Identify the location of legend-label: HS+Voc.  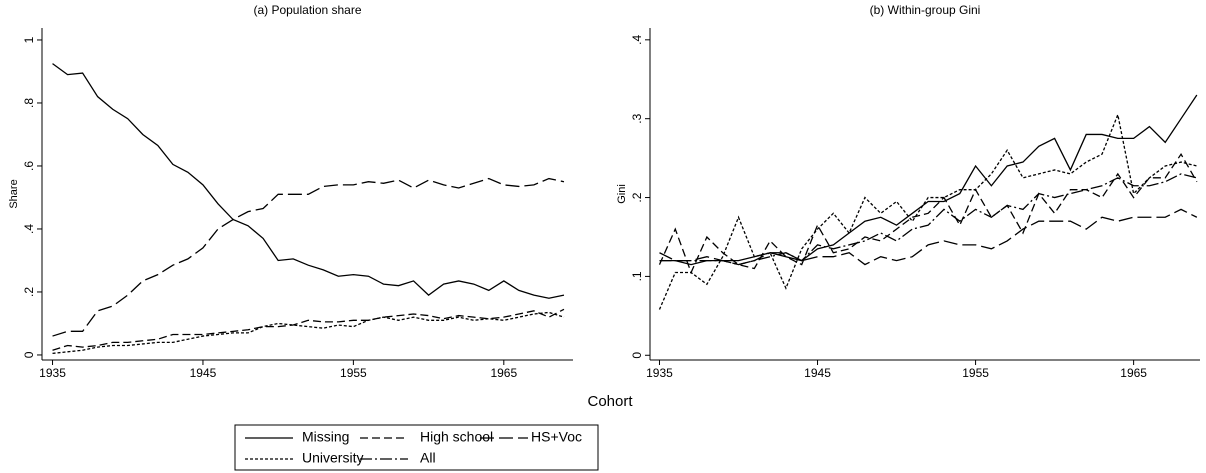
(556, 437).